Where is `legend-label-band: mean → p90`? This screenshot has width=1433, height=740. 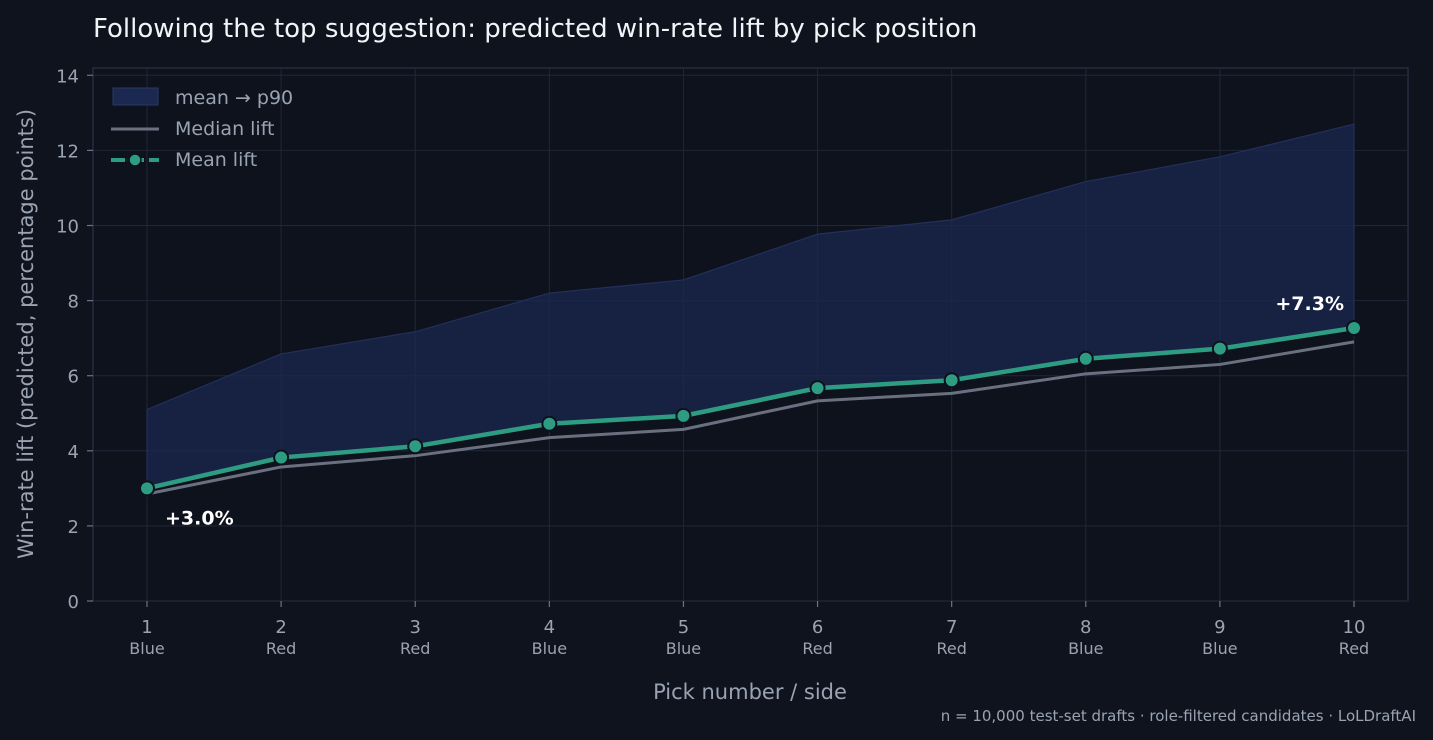
legend-label-band: mean → p90 is located at coordinates (234, 98).